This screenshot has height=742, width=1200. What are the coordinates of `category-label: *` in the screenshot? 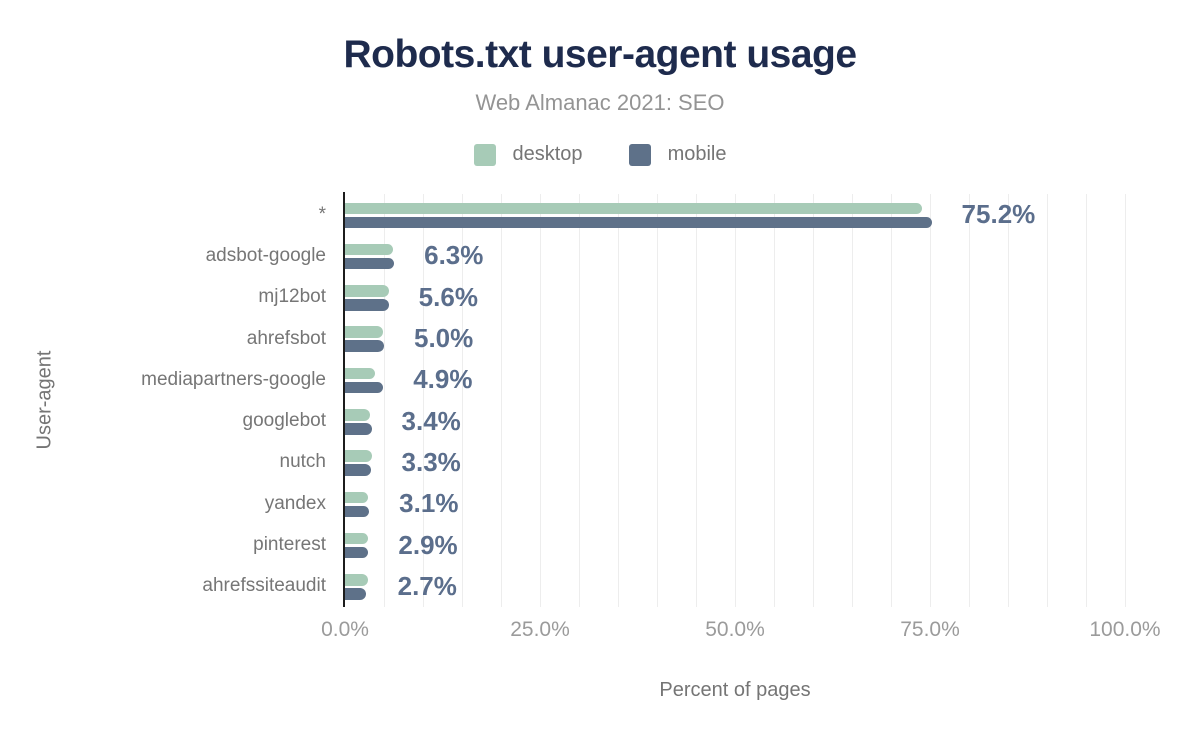 It's located at (322, 214).